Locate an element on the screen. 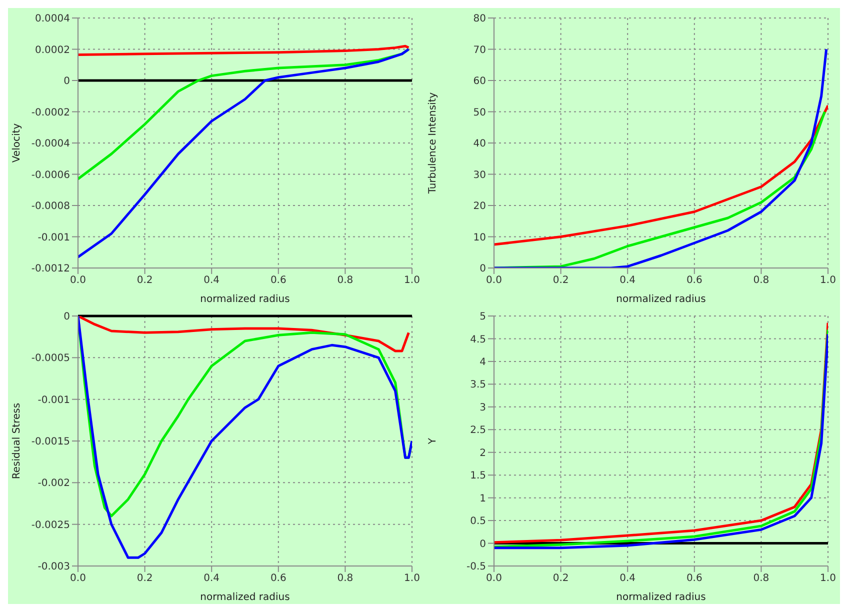 The width and height of the screenshot is (848, 613). y-tick-label: 60 is located at coordinates (479, 82).